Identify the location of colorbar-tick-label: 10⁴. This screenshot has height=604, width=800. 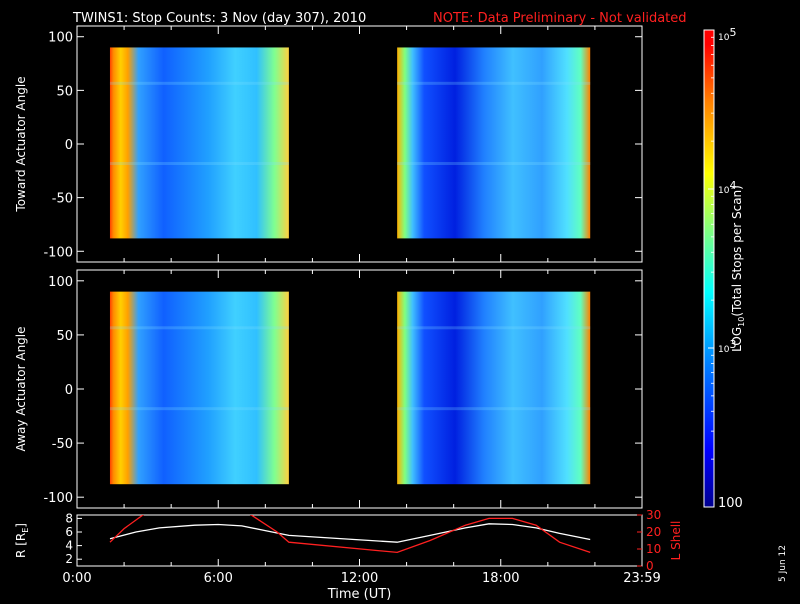
(727, 187).